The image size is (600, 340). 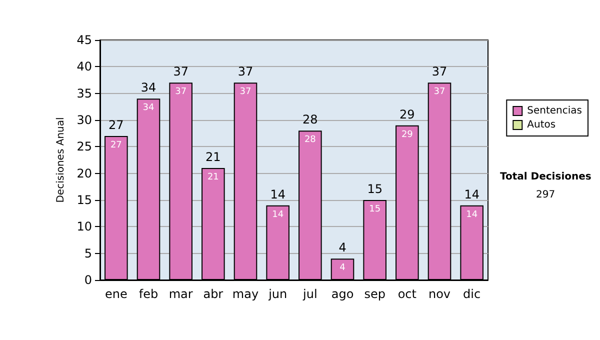 I want to click on total-label: 27, so click(x=116, y=125).